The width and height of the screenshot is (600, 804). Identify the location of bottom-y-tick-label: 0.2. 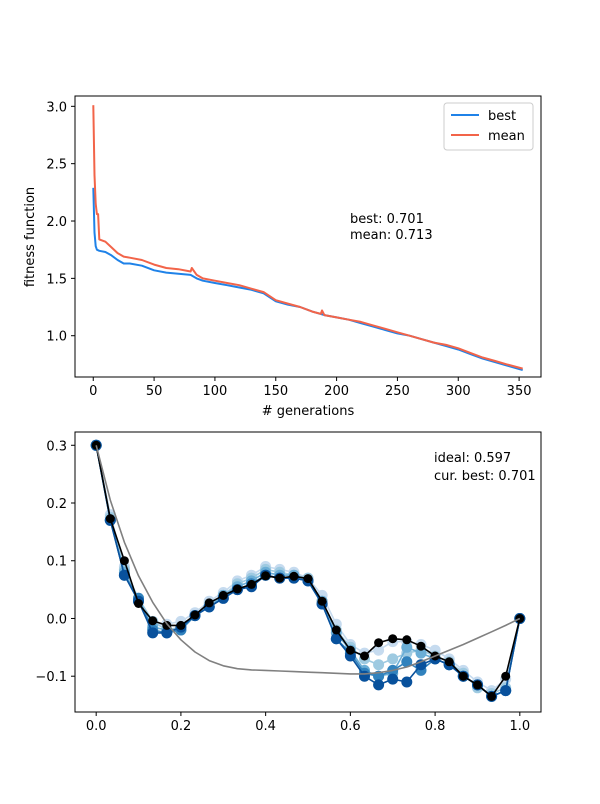
(56, 504).